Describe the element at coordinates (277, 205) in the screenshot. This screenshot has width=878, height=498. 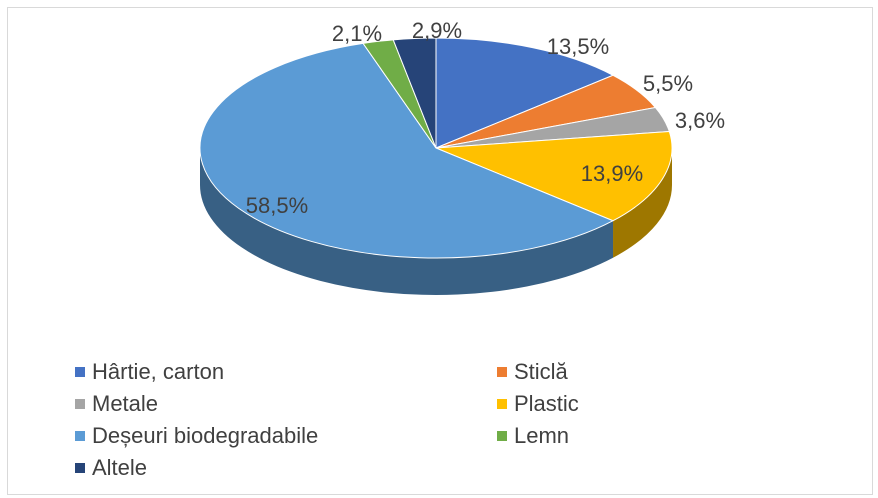
I see `data-label: 58,5%` at that location.